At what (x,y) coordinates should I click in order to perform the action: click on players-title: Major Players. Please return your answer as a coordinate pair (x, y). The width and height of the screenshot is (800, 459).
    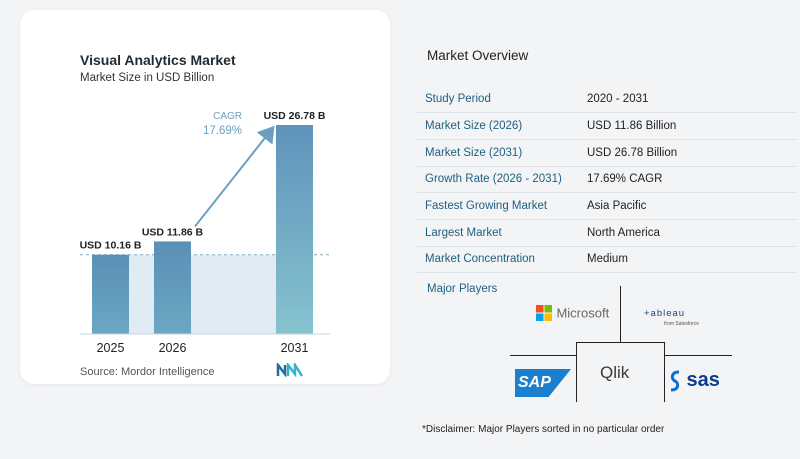
    Looking at the image, I should click on (462, 289).